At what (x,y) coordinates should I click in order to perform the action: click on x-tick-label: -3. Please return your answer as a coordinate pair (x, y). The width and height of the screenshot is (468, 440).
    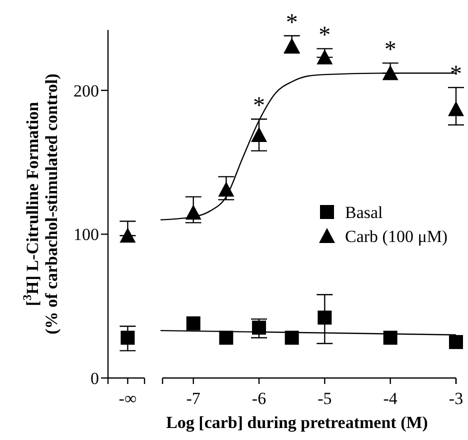
    Looking at the image, I should click on (456, 398).